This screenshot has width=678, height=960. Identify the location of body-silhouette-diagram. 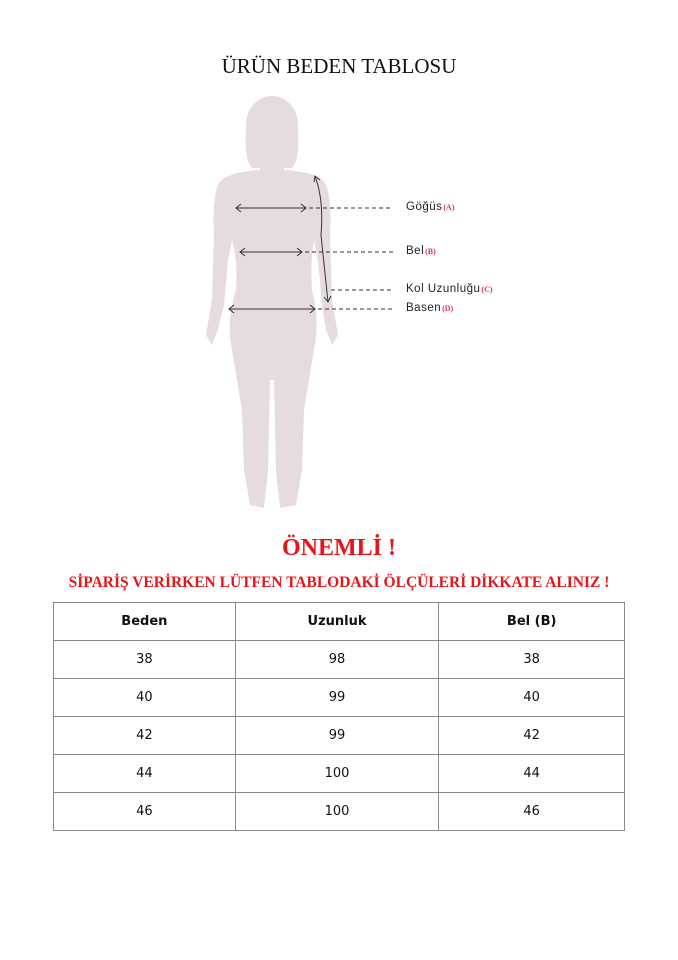
(299, 302).